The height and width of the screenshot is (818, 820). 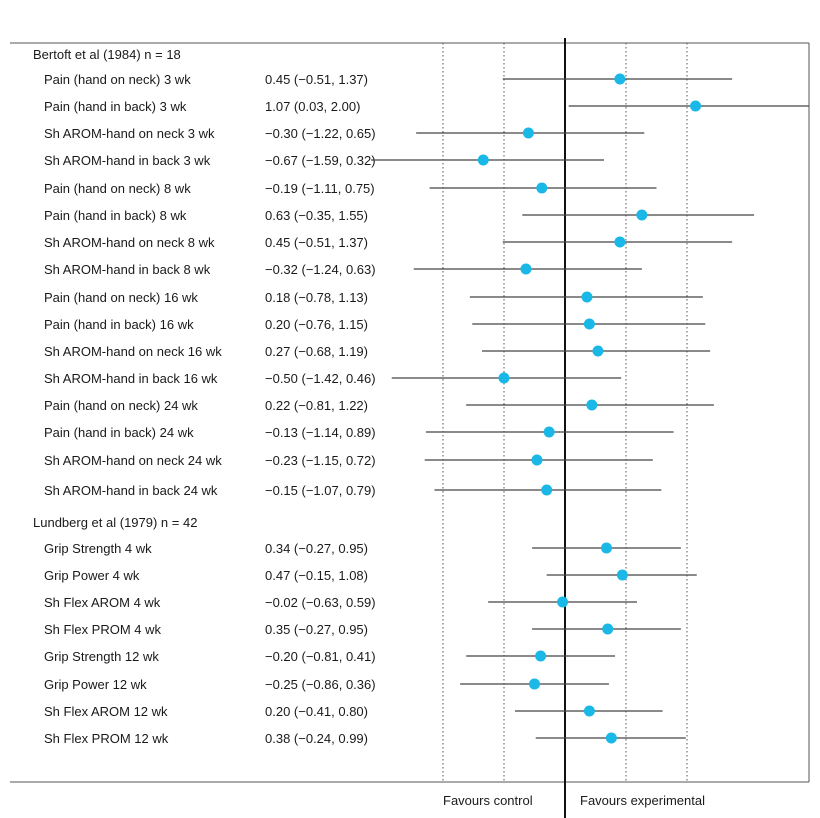 I want to click on effect-ci-text: −0.02 (−0.63, 0.59), so click(x=320, y=602).